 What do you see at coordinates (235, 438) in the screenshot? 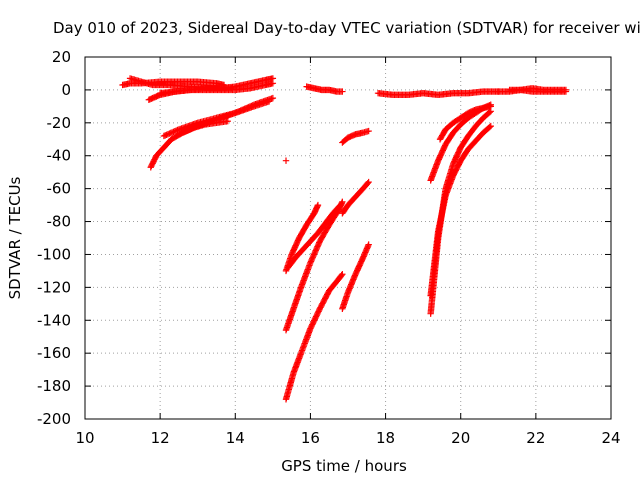
I see `x-tick-label: 14` at bounding box center [235, 438].